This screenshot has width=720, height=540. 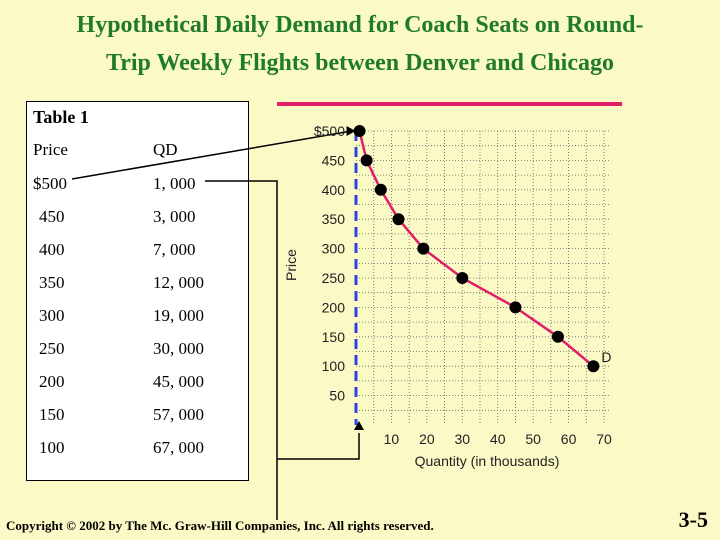 I want to click on y-tick-label: 450, so click(x=334, y=160).